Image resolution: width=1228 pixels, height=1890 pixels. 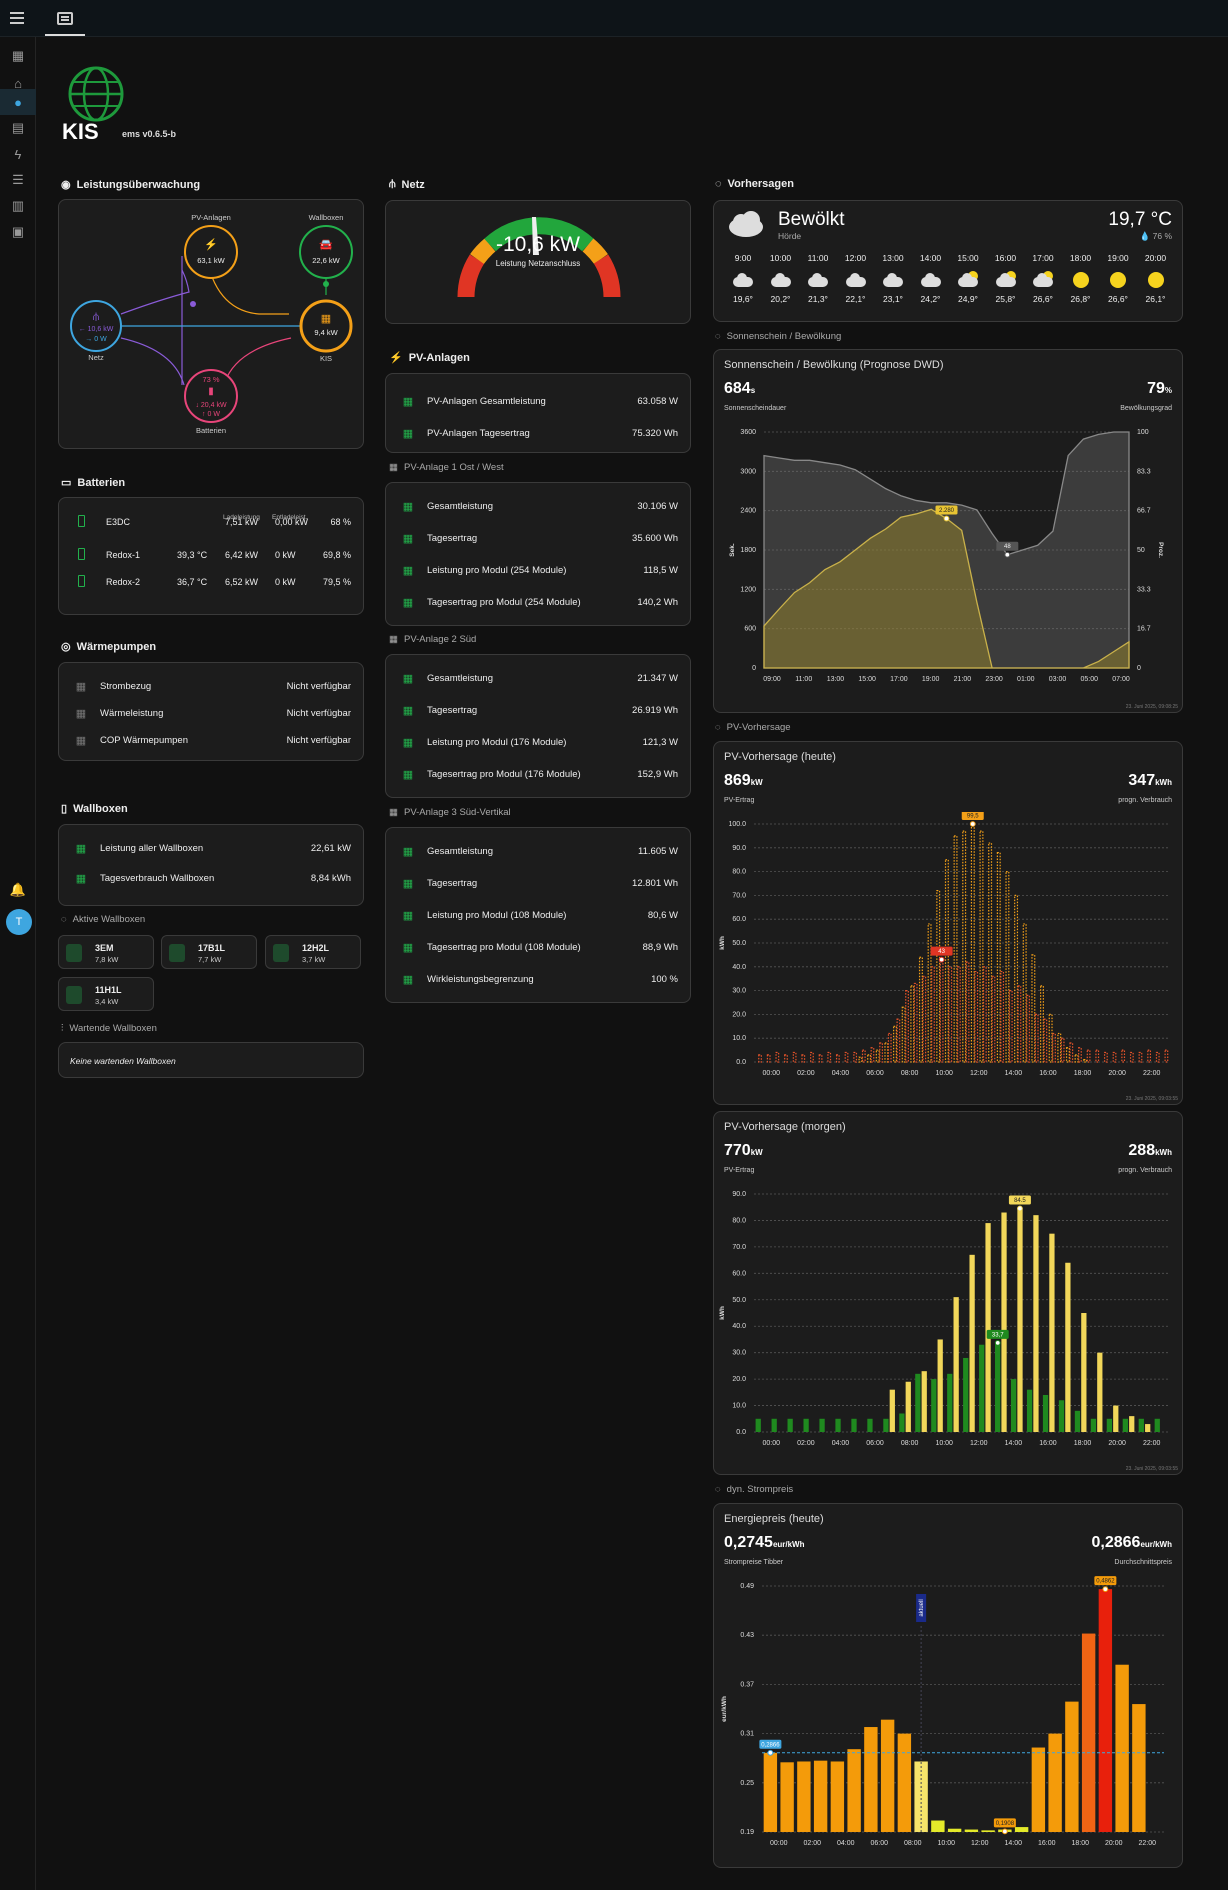 I want to click on pv-plant-title: ▦ PV-Anlage 3 Süd-Vertikal, so click(x=450, y=812).